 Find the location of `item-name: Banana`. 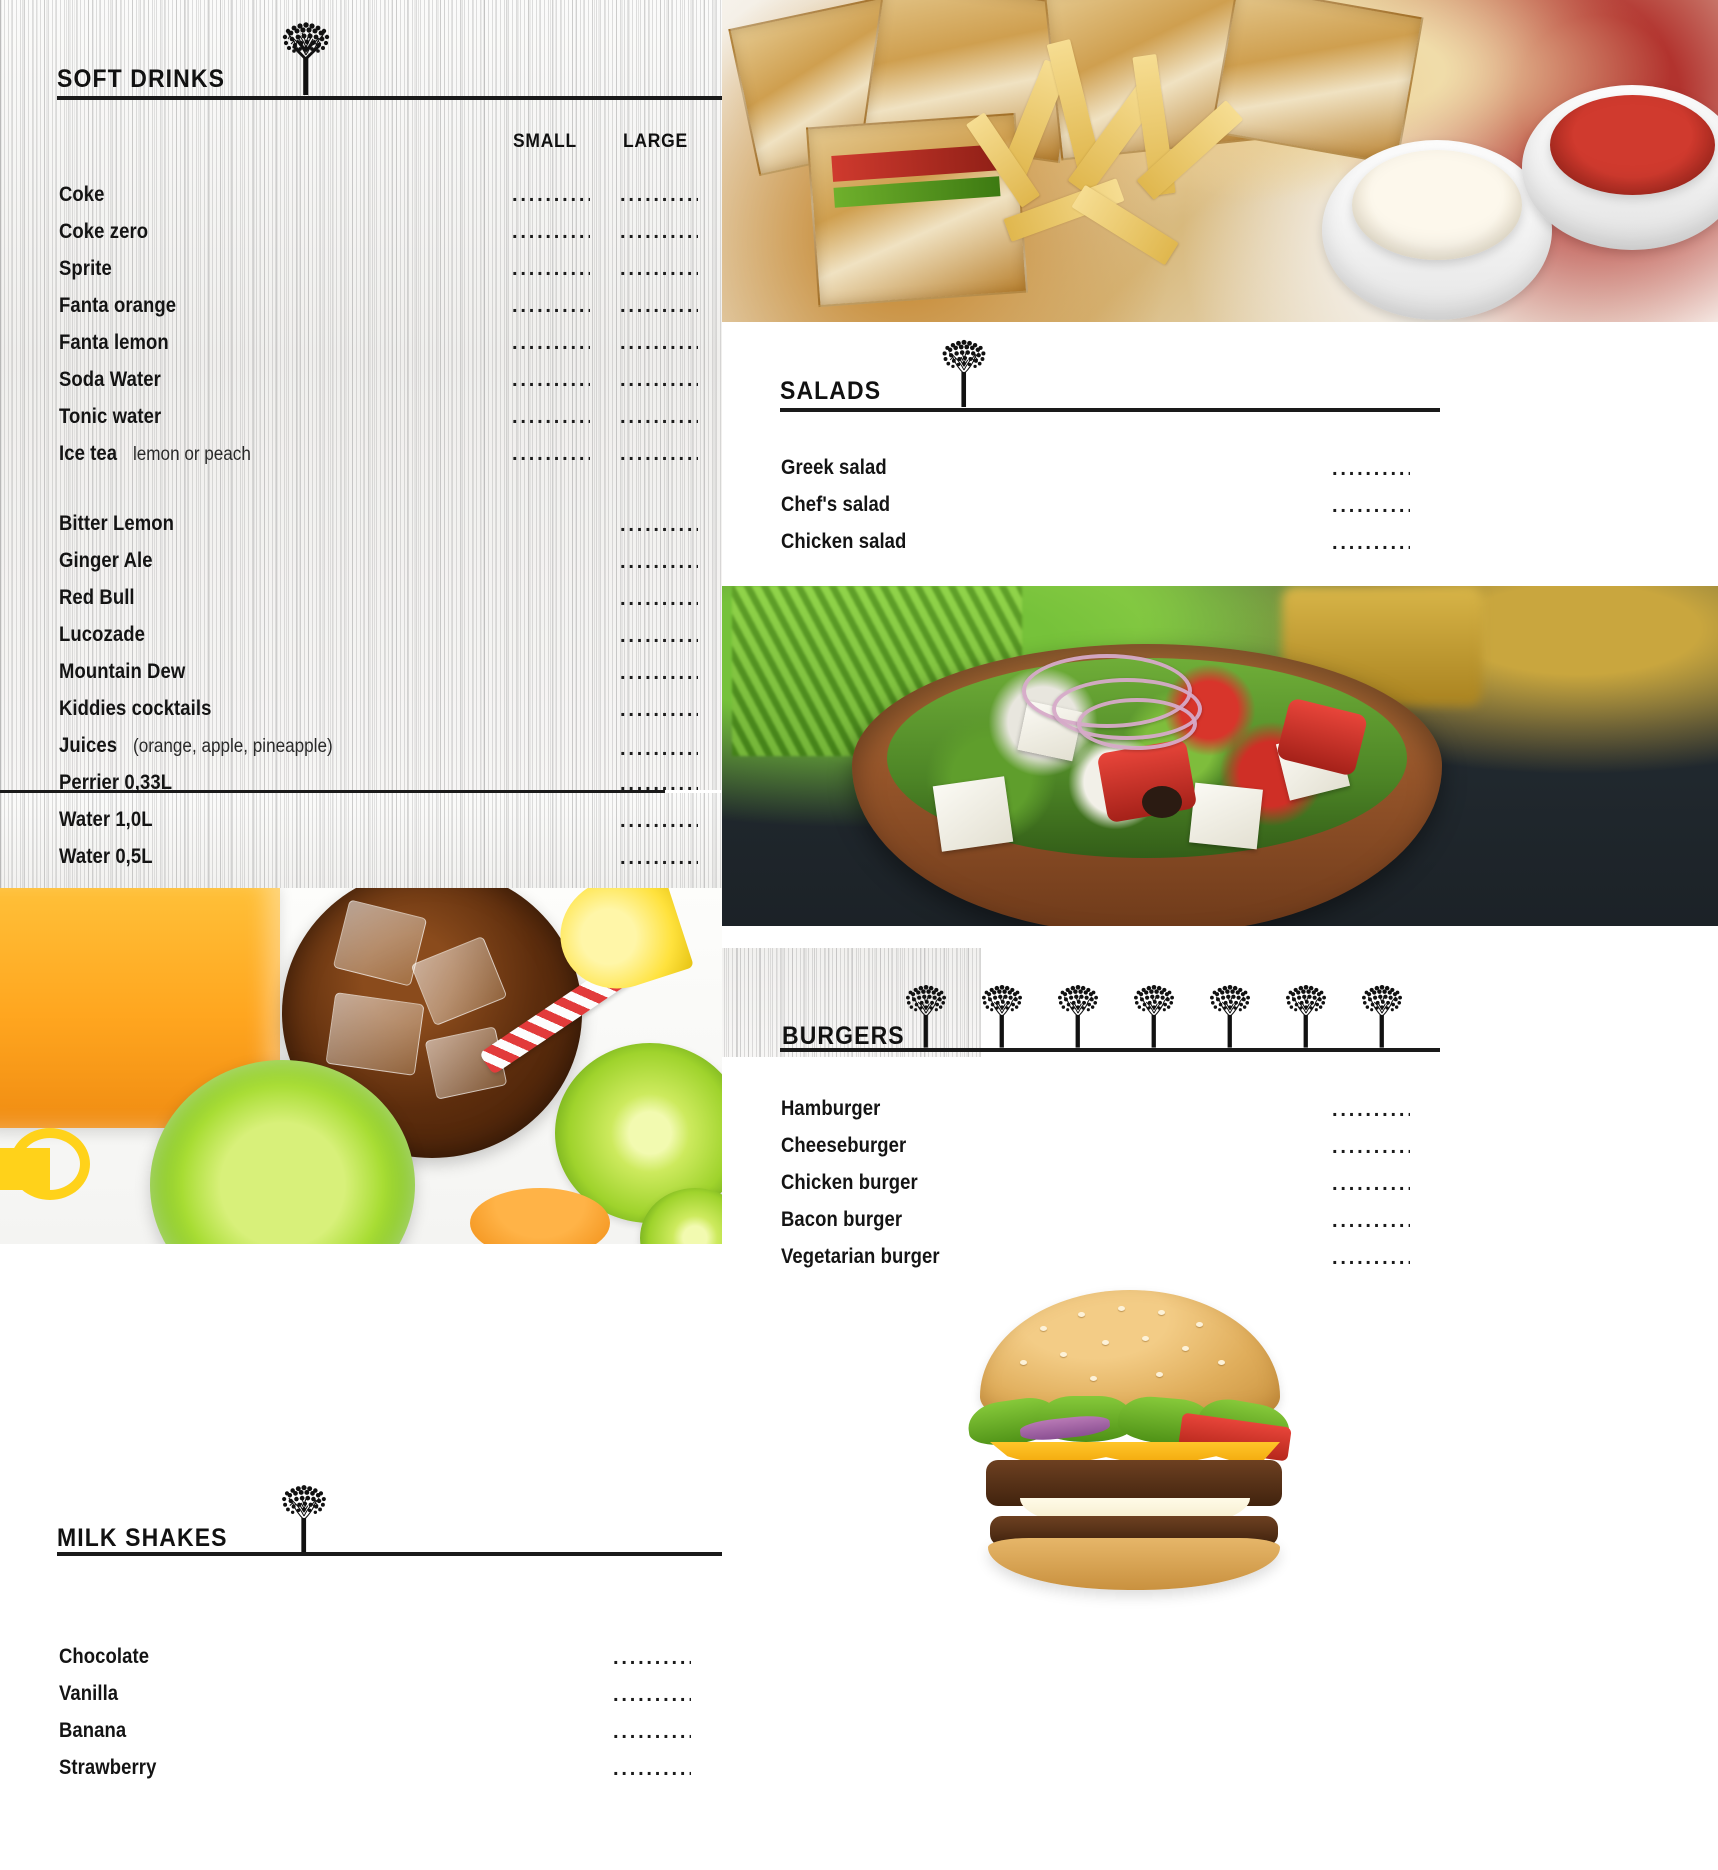

item-name: Banana is located at coordinates (93, 1730).